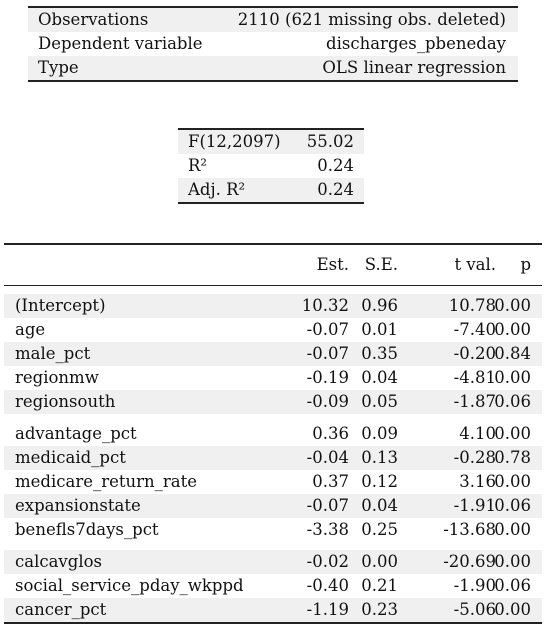  What do you see at coordinates (474, 609) in the screenshot?
I see `t-value: -5.06` at bounding box center [474, 609].